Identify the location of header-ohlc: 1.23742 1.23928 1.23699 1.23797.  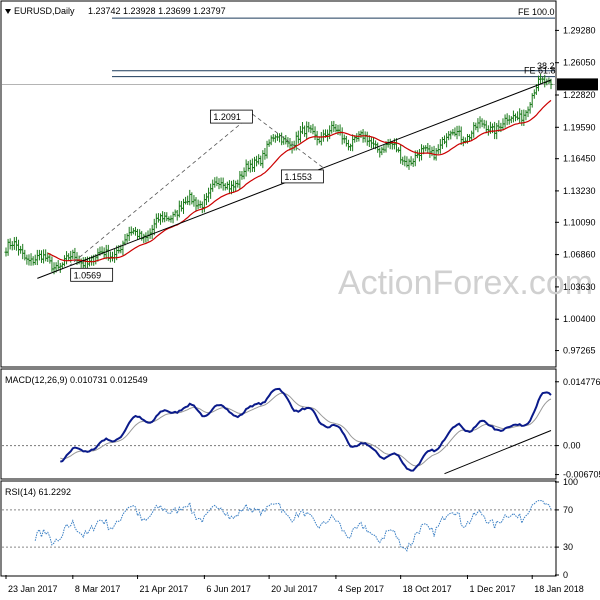
(157, 11).